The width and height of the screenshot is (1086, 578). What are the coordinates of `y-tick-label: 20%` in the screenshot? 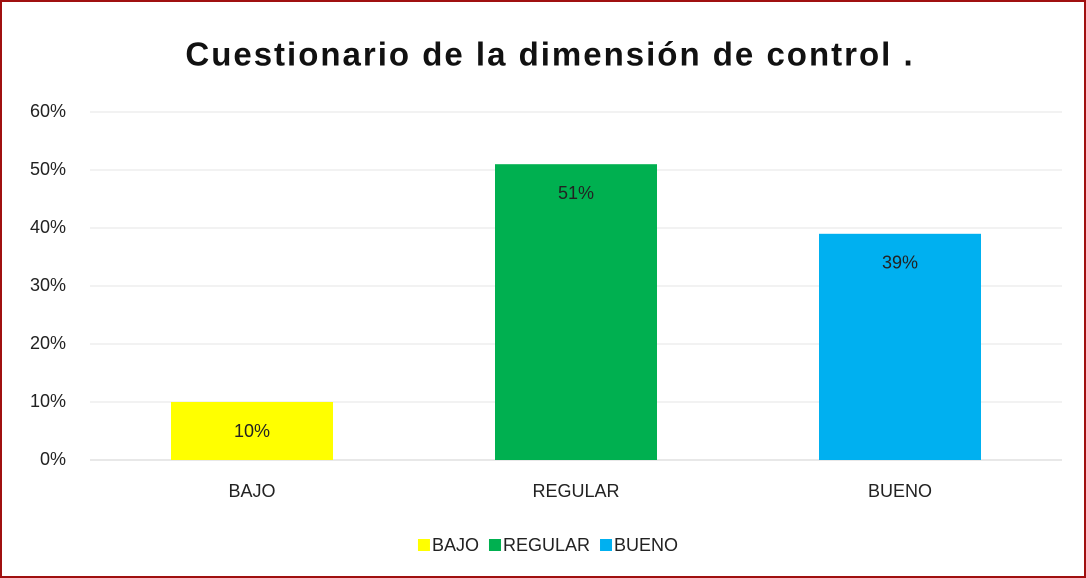 It's located at (48, 343).